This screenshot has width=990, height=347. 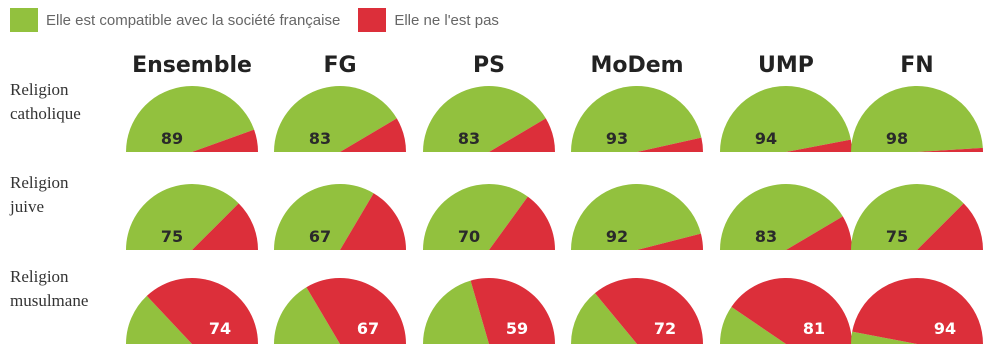 I want to click on legend-swatch-compatible, so click(x=24, y=20).